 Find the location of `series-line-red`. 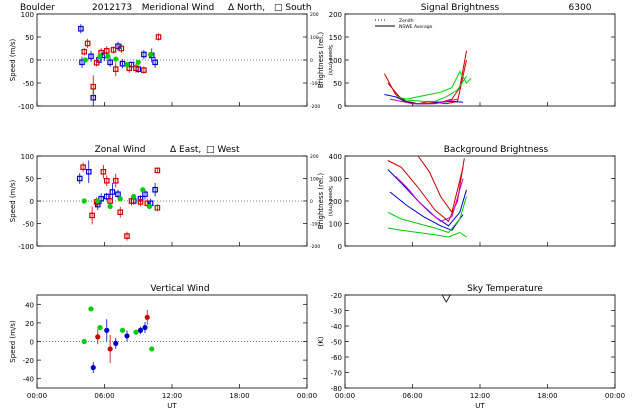

series-line-red is located at coordinates (426, 190).